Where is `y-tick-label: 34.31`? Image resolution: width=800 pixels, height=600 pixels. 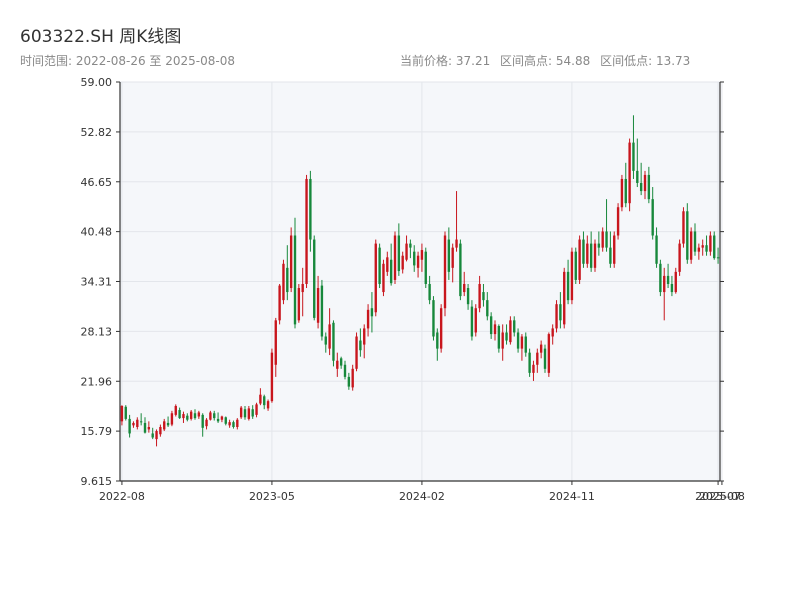
y-tick-label: 34.31 is located at coordinates (97, 281).